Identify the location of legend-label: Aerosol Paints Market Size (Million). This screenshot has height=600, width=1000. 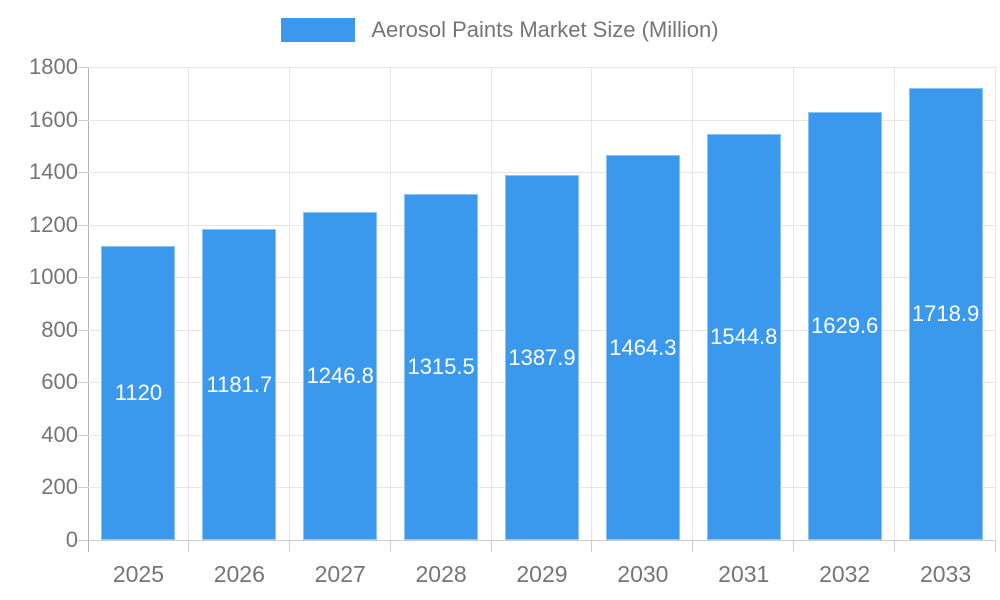
(545, 29).